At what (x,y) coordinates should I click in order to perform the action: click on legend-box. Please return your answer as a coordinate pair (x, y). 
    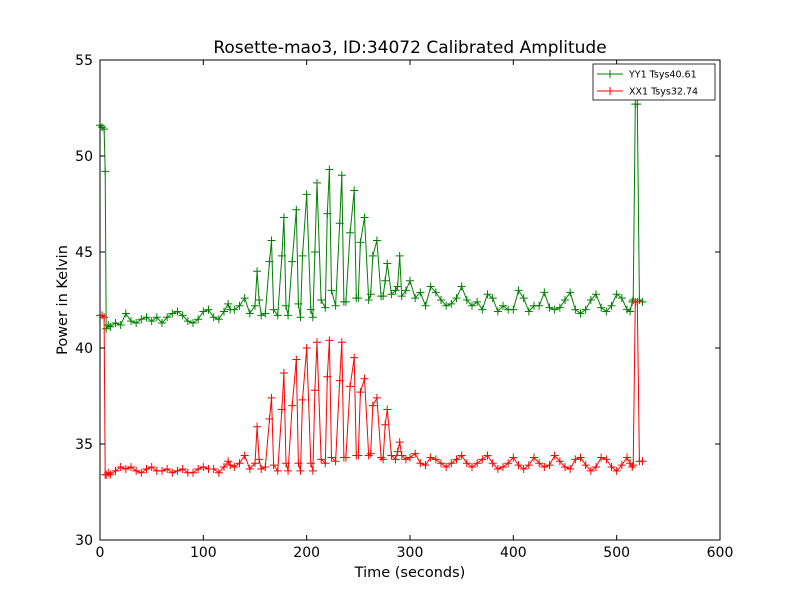
    Looking at the image, I should click on (654, 82).